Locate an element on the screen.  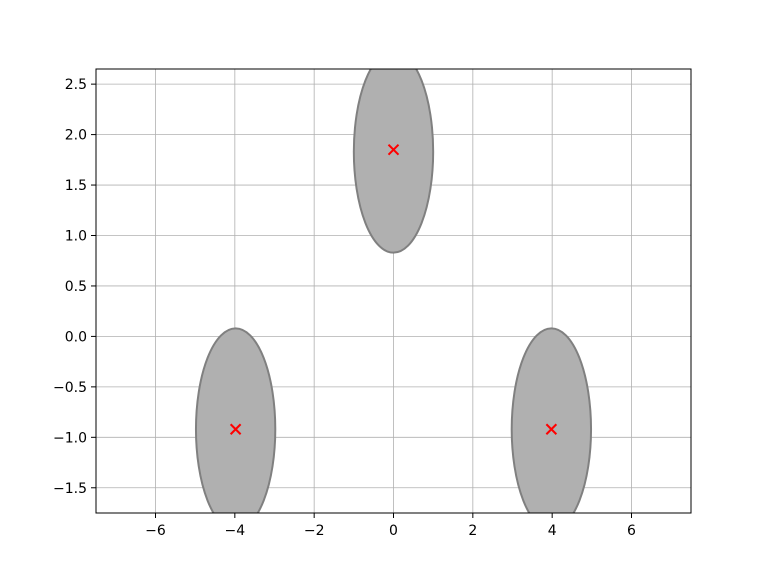
y-tick-label: 2.0 is located at coordinates (76, 136).